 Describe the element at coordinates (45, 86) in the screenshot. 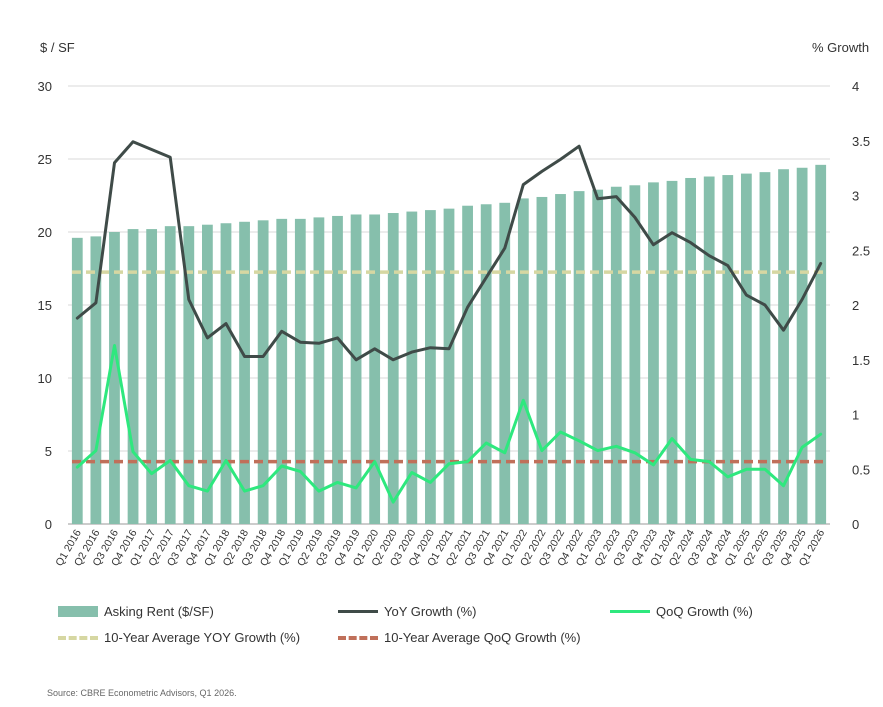

I see `left-tick-label: 30` at that location.